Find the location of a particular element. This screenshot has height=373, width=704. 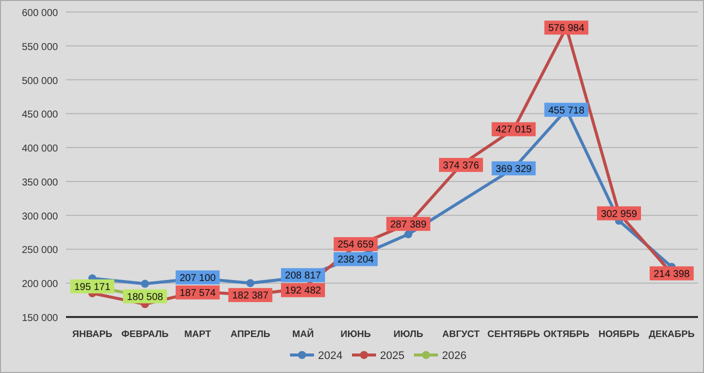

x-tick-label: НОЯБРЬ is located at coordinates (619, 334).